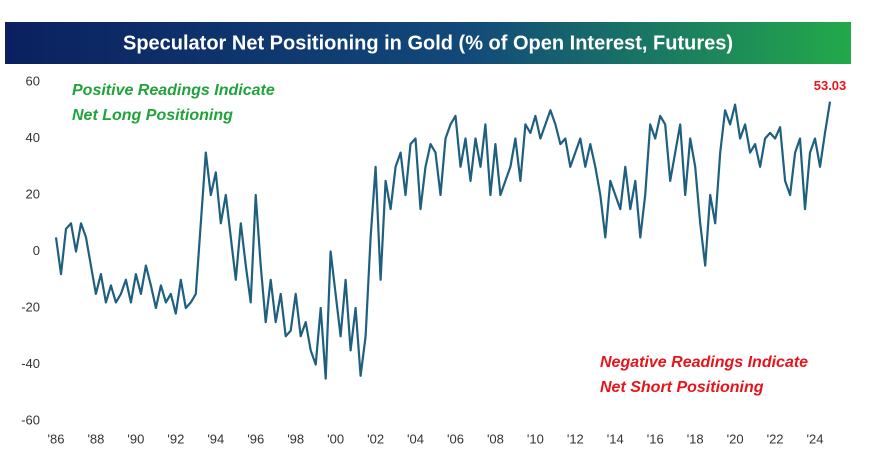 This screenshot has height=461, width=893. What do you see at coordinates (830, 85) in the screenshot?
I see `last-value-label: 53.03` at bounding box center [830, 85].